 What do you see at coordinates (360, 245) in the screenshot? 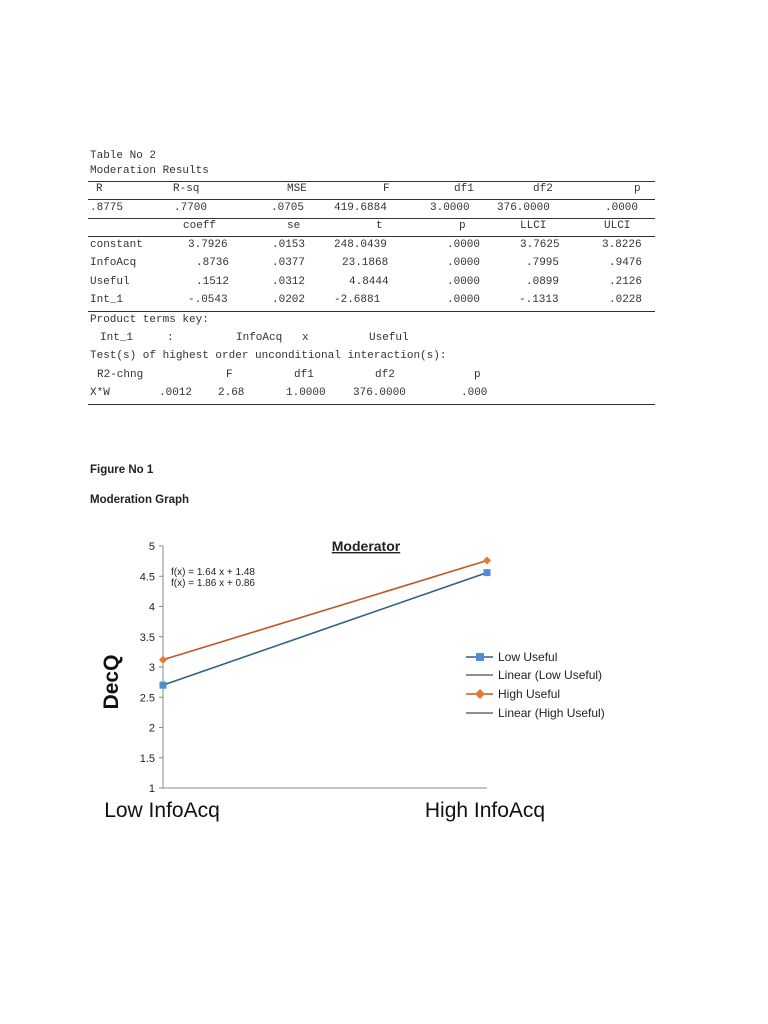
I see `table-cell: 248.0439` at bounding box center [360, 245].